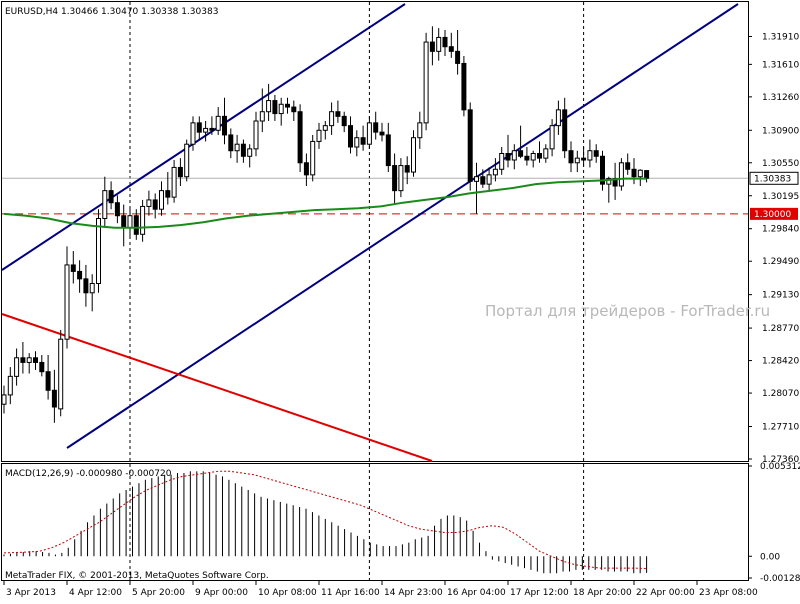  I want to click on watermark-text: Портал для трейдеров - ForTrader.ru, so click(627, 311).